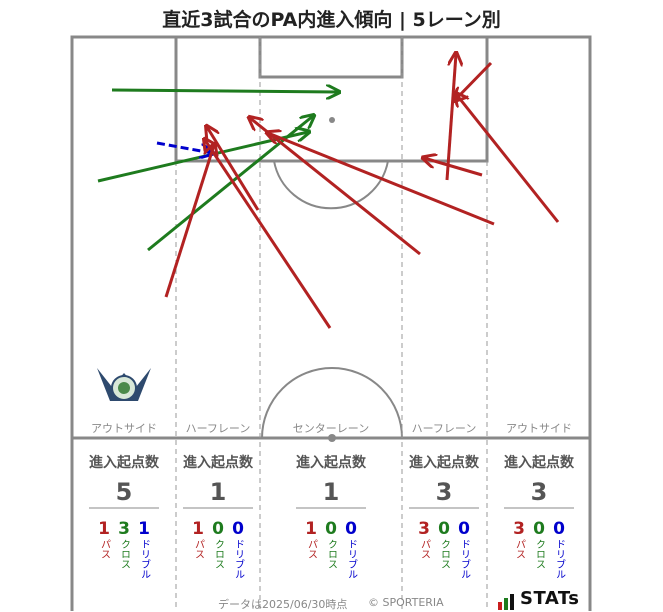 This screenshot has height=612, width=663. What do you see at coordinates (331, 20) in the screenshot?
I see `chart-title: 直近3試合のPA内進入傾向 | 5レーン別` at bounding box center [331, 20].